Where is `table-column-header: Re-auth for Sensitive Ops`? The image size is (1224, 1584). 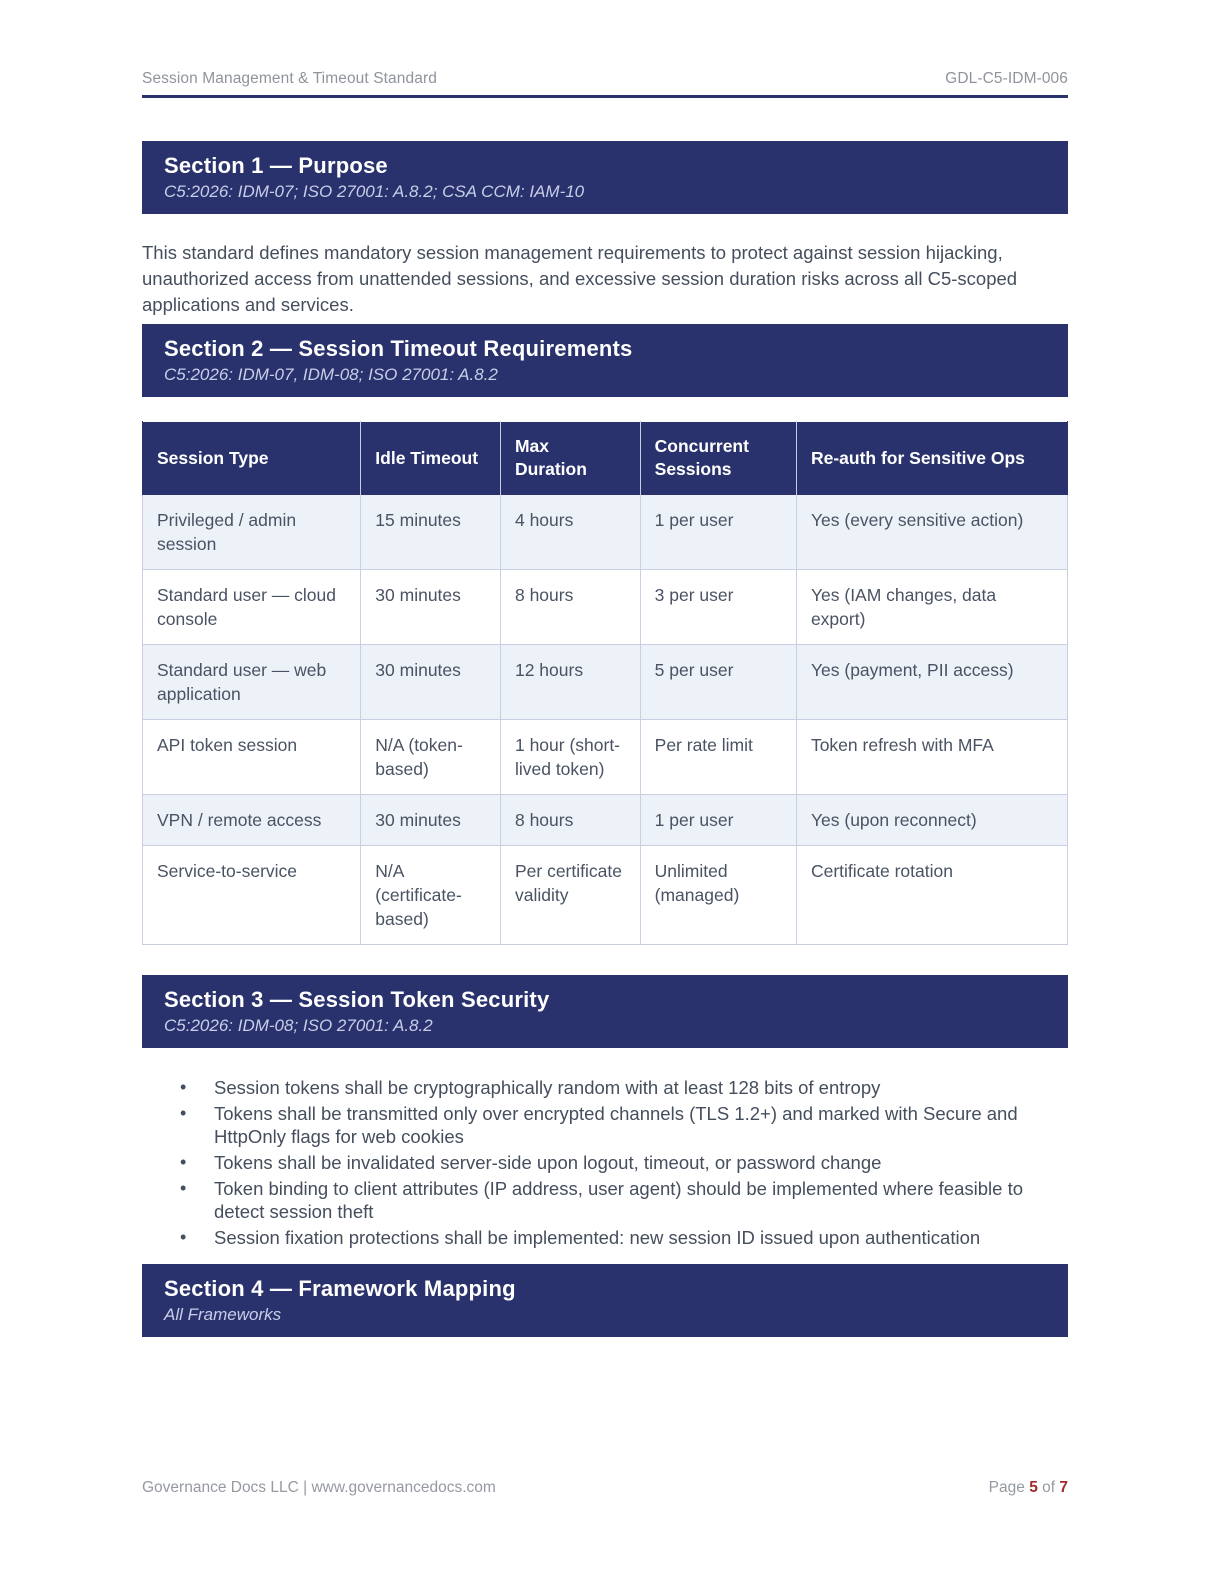 table-column-header: Re-auth for Sensitive Ops is located at coordinates (932, 458).